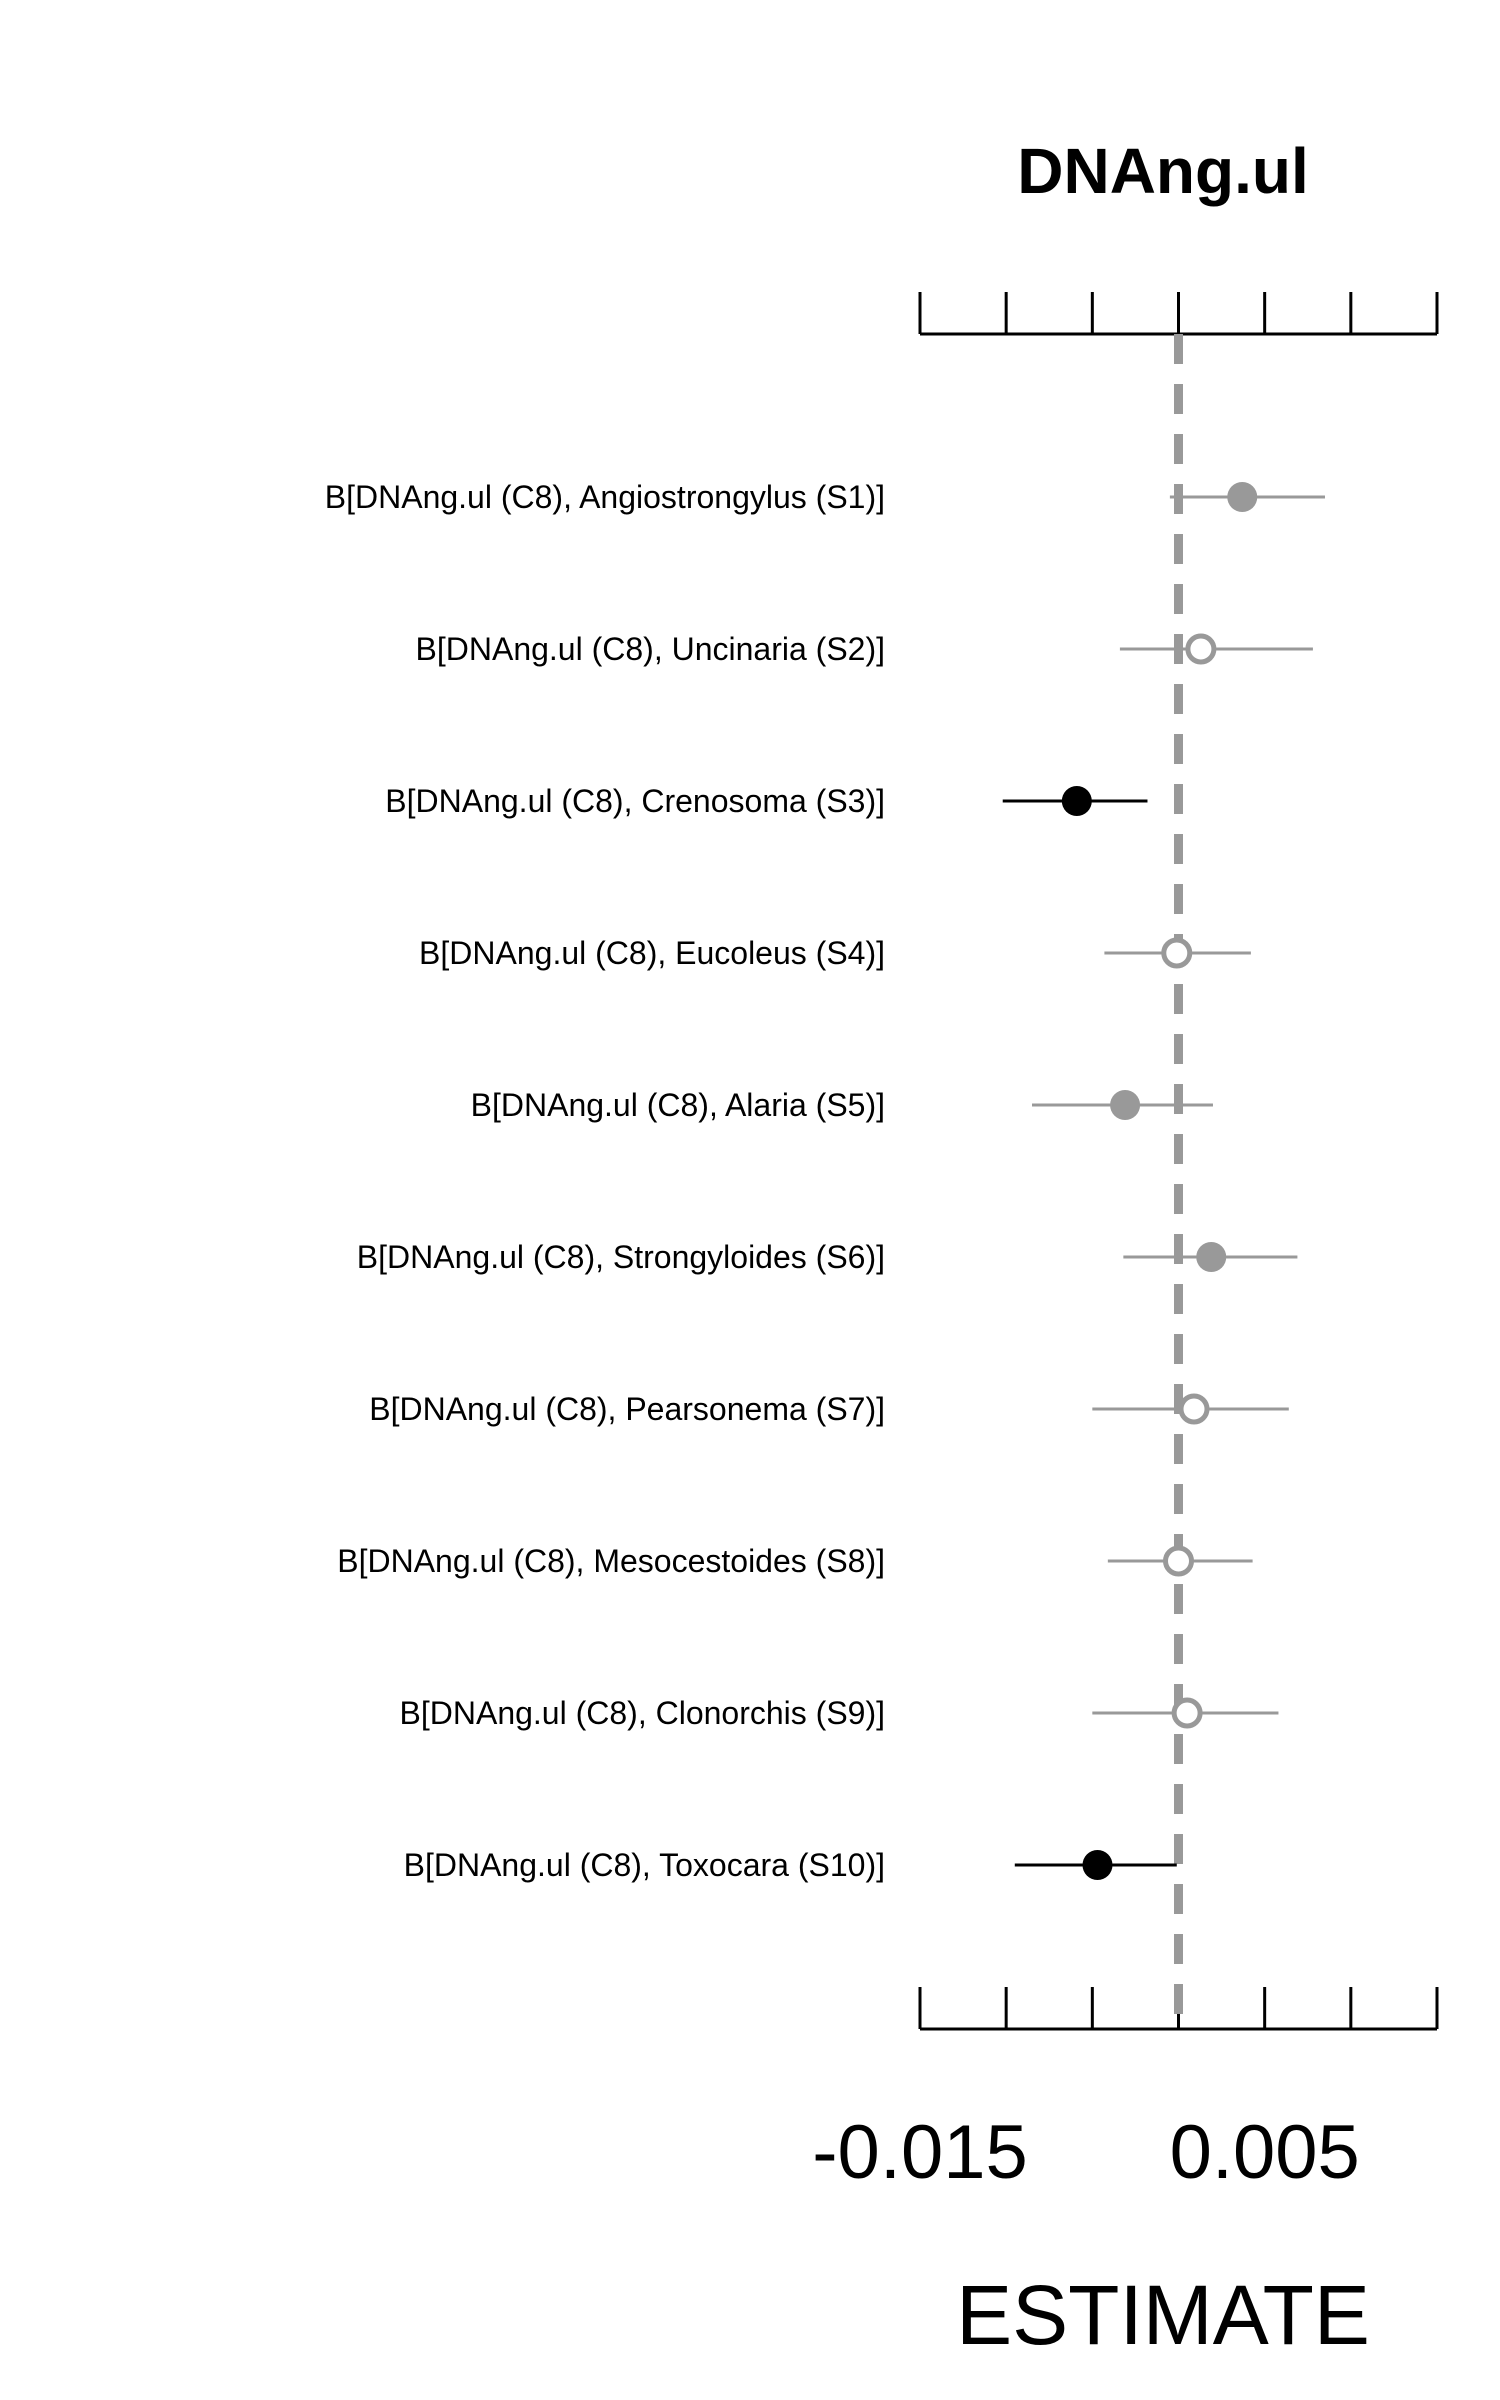  I want to click on estimate-row: B[DNAng.ul (C8), Eucoleus (S4)], so click(835, 953).